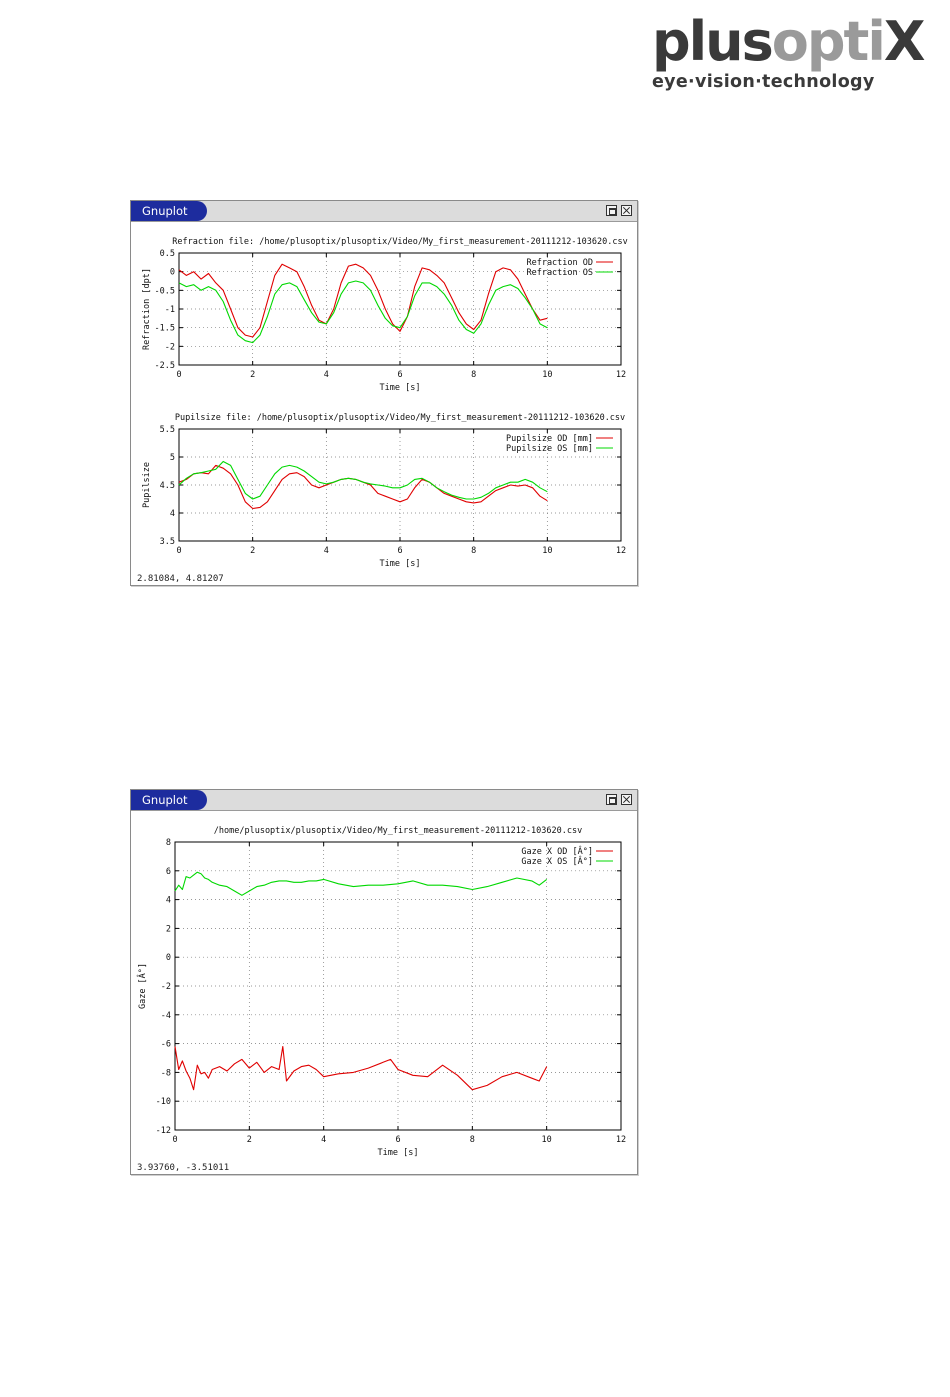  What do you see at coordinates (549, 449) in the screenshot?
I see `legend-label: Pupilsize OS [mm]` at bounding box center [549, 449].